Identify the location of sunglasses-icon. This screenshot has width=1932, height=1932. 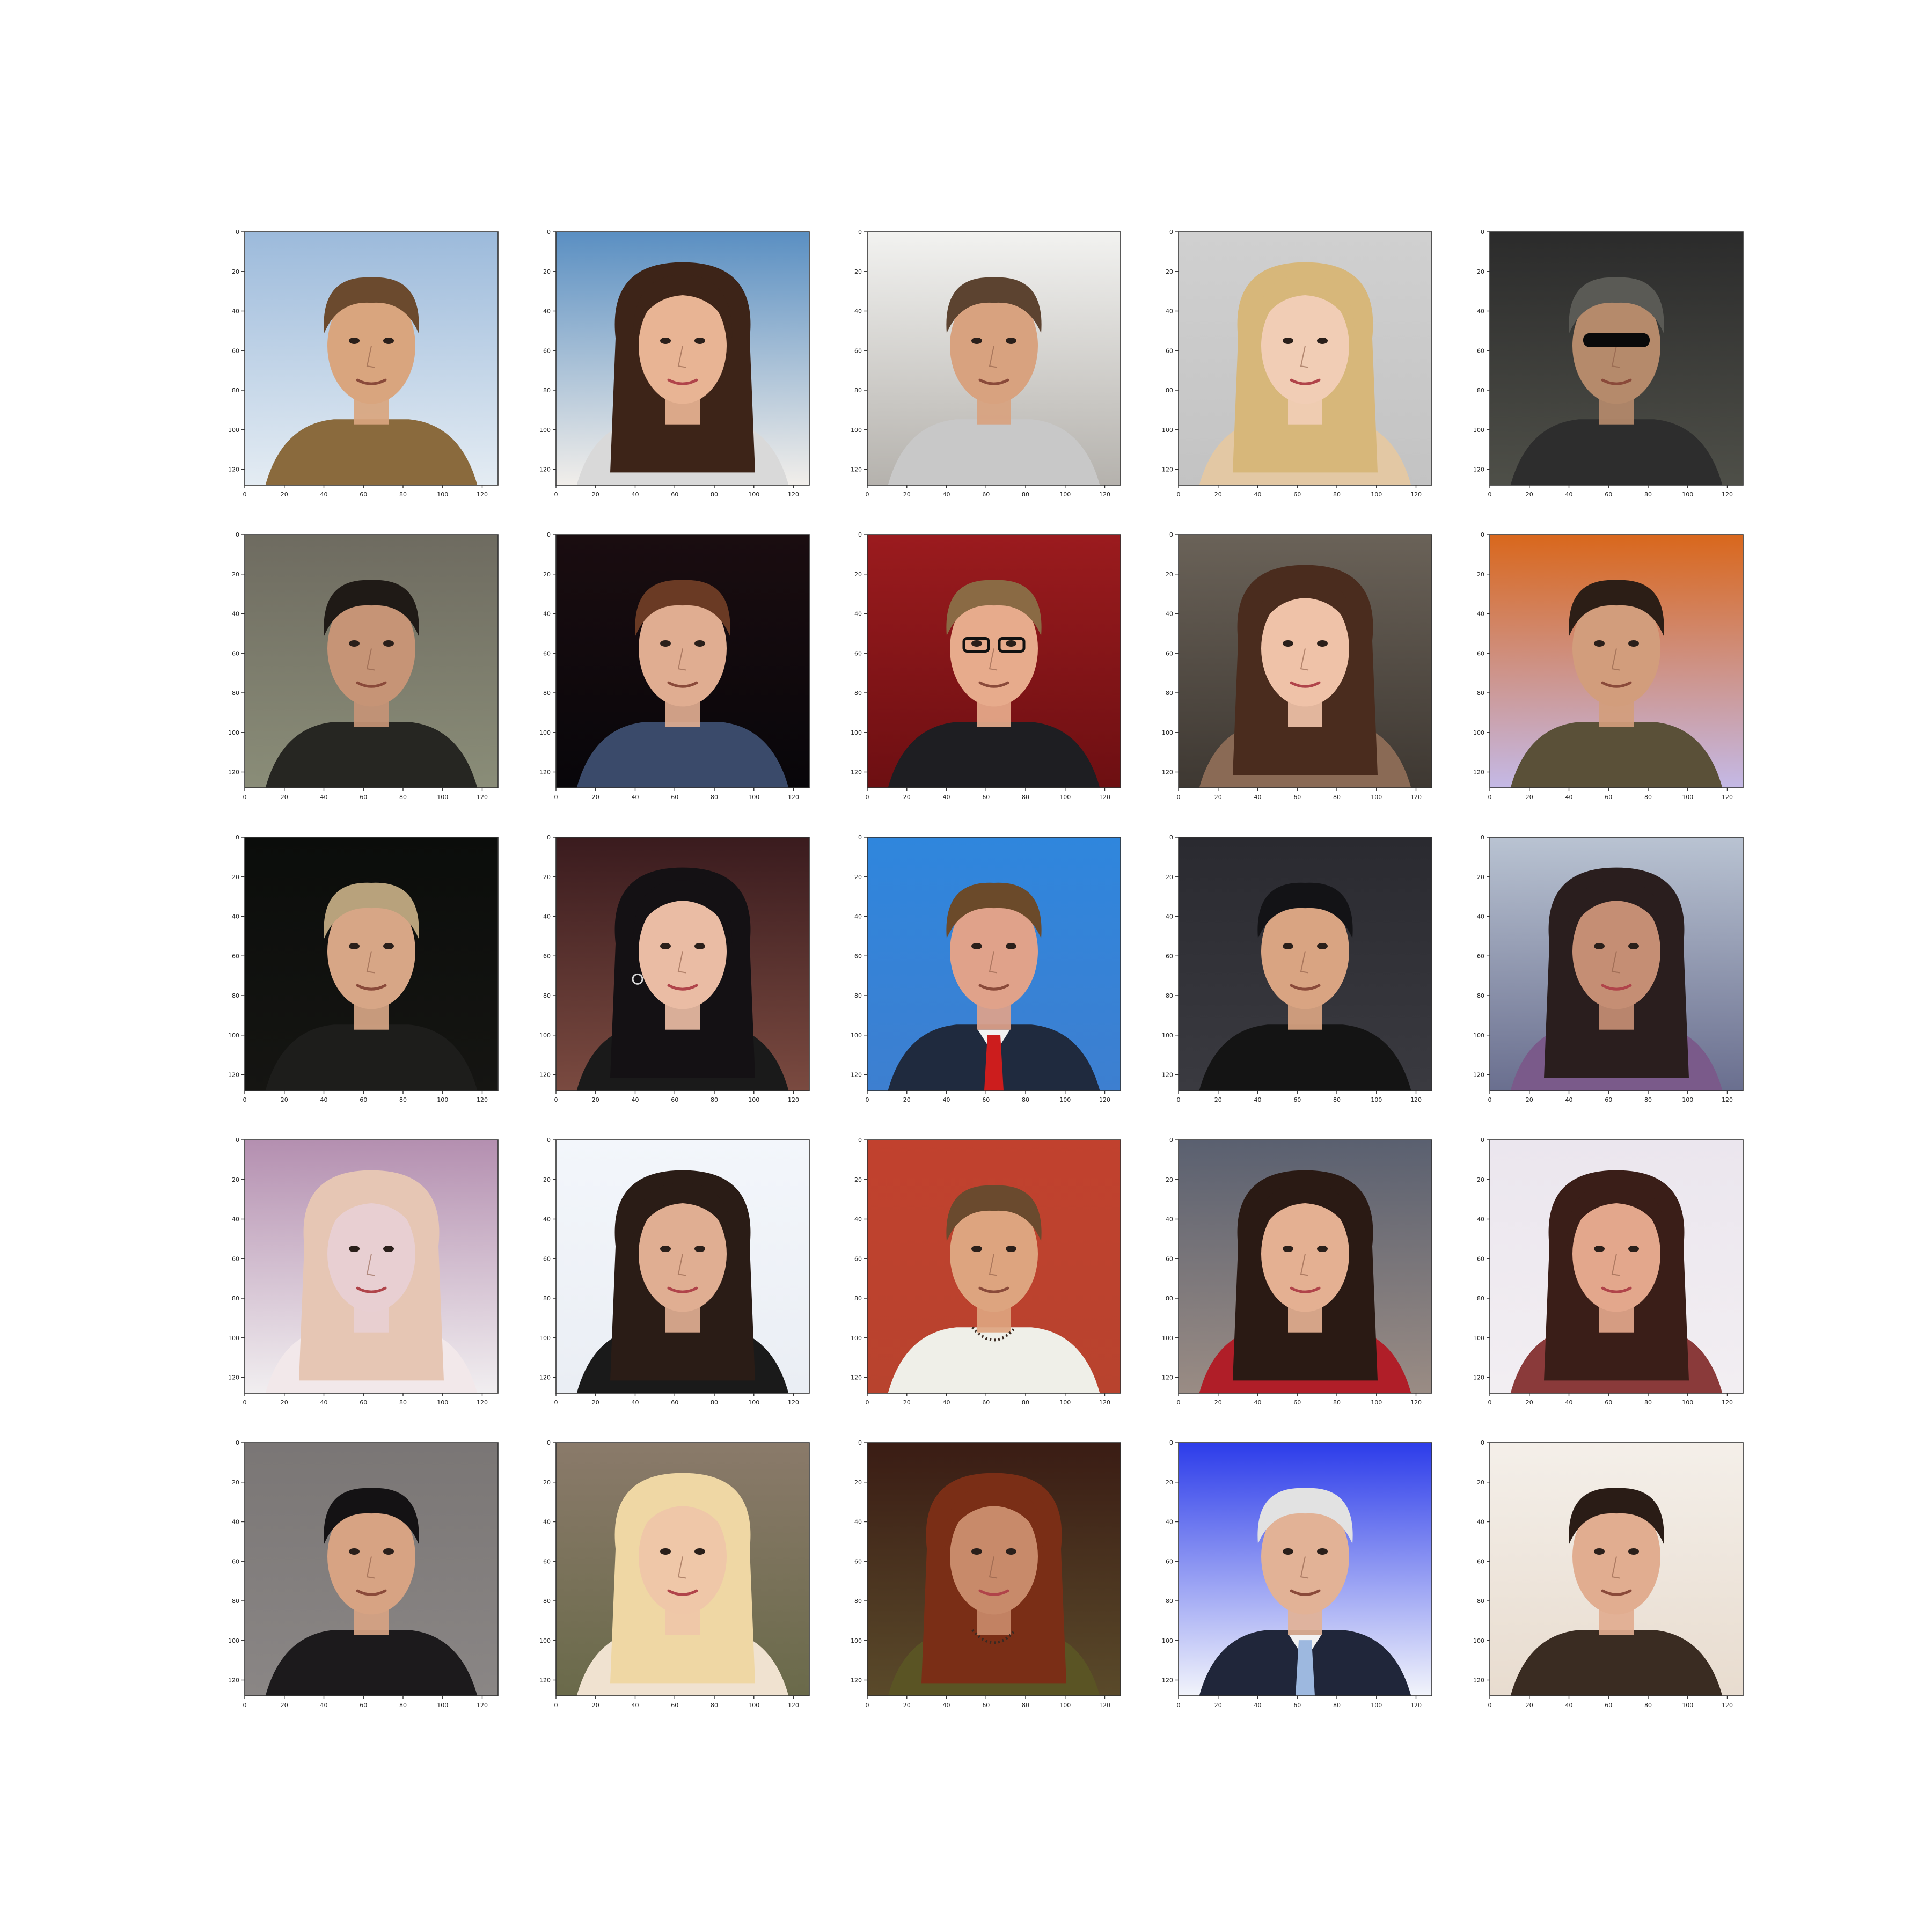
(1616, 340).